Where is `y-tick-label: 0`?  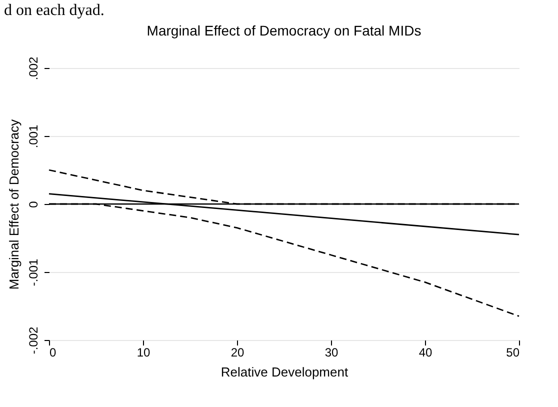
y-tick-label: 0 is located at coordinates (33, 204).